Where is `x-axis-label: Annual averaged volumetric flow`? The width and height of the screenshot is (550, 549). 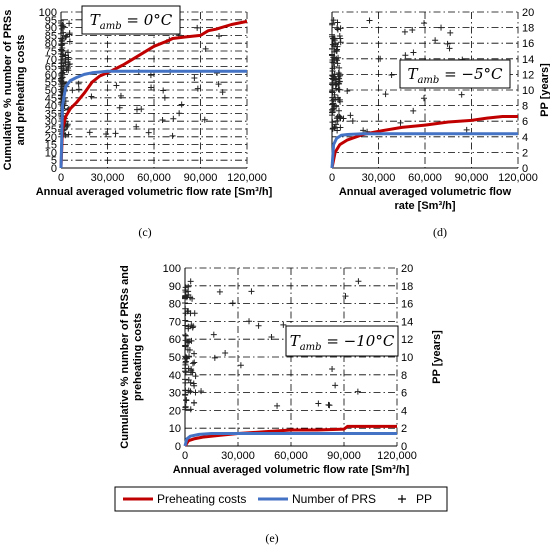 x-axis-label: Annual averaged volumetric flow is located at coordinates (425, 192).